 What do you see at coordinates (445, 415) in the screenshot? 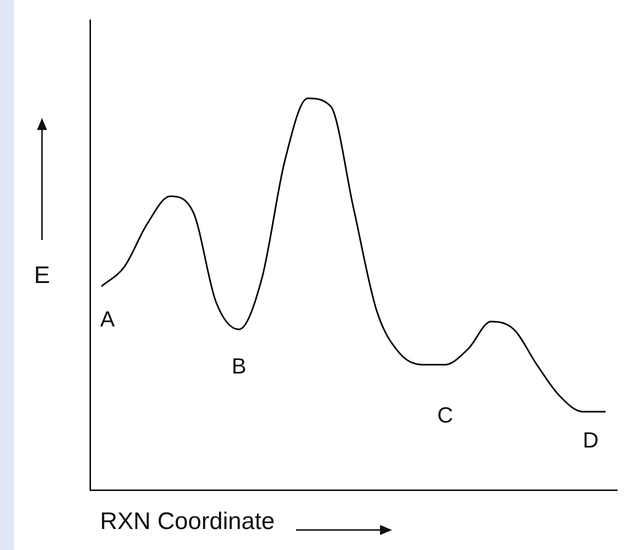
I see `annotation: C` at bounding box center [445, 415].